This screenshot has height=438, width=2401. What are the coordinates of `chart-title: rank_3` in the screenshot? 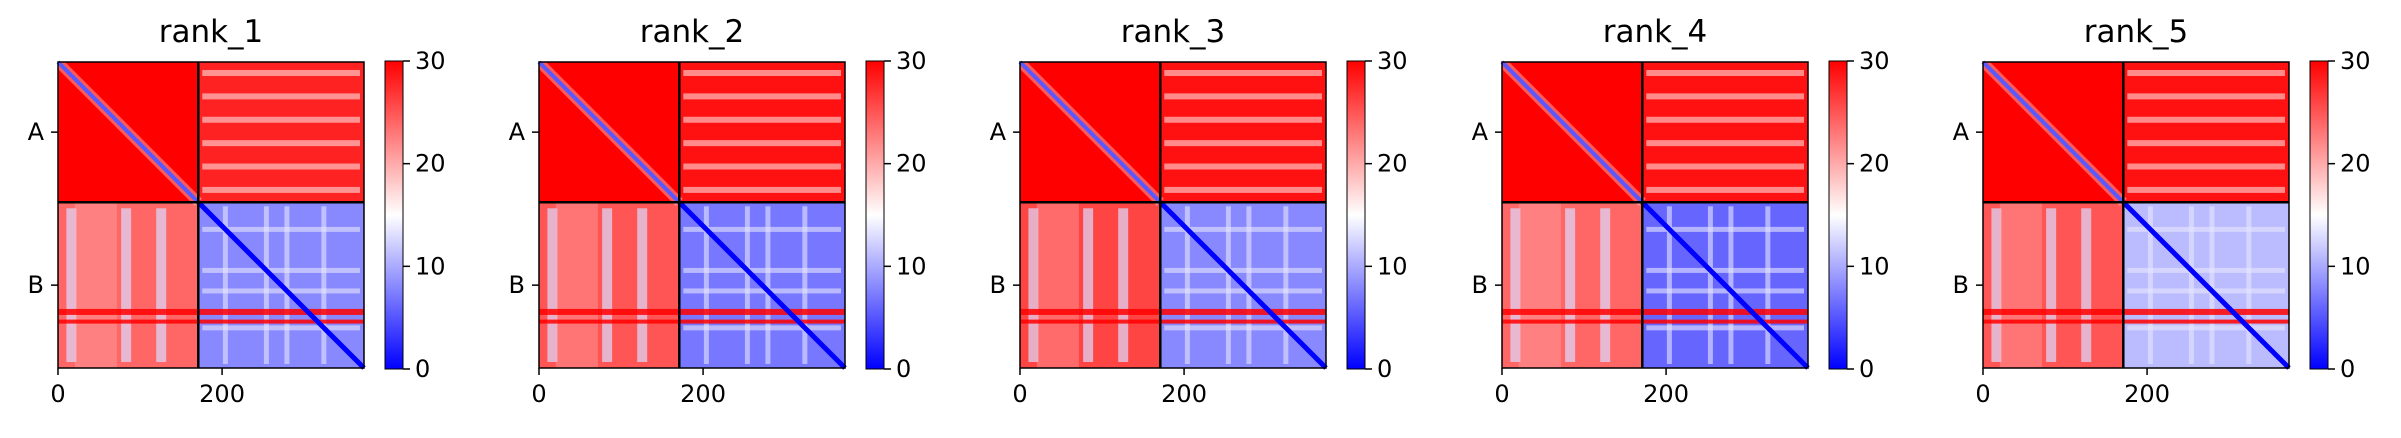 It's located at (1173, 32).